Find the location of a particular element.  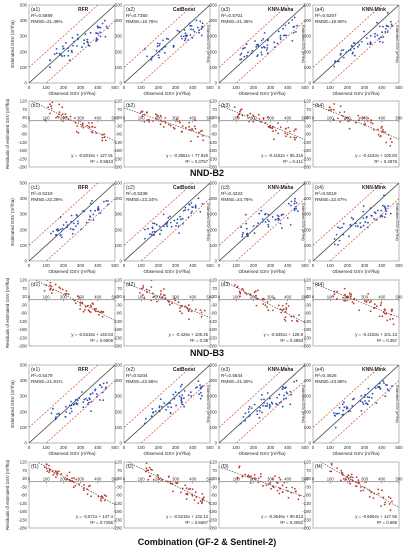

regression-equation: y = -0.6064x + 147.56 is located at coordinates (376, 516).